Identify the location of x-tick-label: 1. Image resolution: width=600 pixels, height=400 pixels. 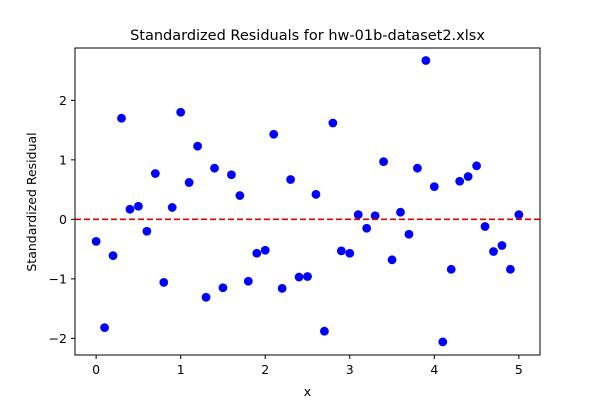
(181, 369).